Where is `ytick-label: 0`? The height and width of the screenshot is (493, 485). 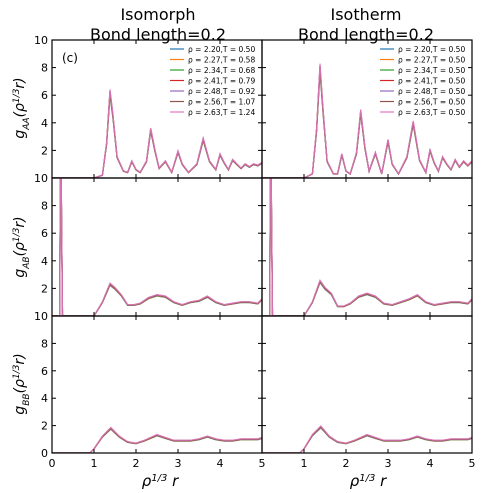
ytick-label: 0 is located at coordinates (44, 453).